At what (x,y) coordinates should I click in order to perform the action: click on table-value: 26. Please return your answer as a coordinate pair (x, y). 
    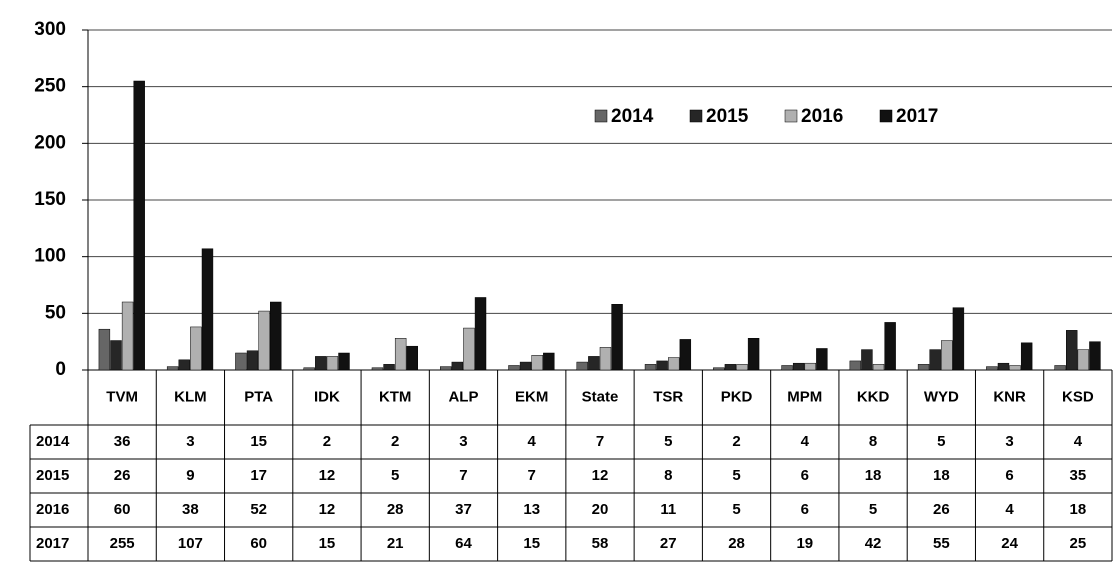
    Looking at the image, I should click on (941, 509).